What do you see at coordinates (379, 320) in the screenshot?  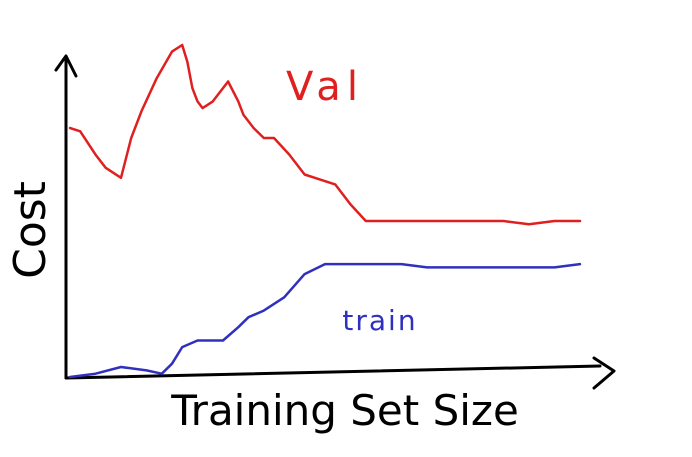 I see `series-label-train: train` at bounding box center [379, 320].